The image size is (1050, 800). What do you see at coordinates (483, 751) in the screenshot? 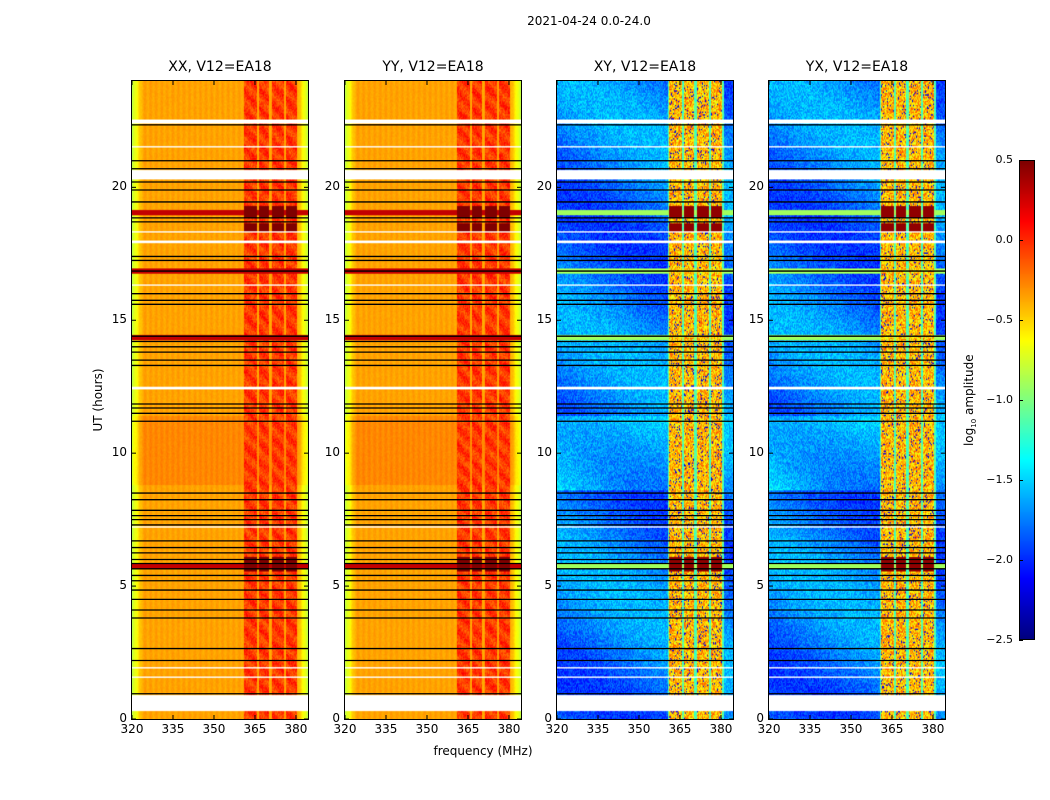
I see `x-axis-label: frequency (MHz)` at bounding box center [483, 751].